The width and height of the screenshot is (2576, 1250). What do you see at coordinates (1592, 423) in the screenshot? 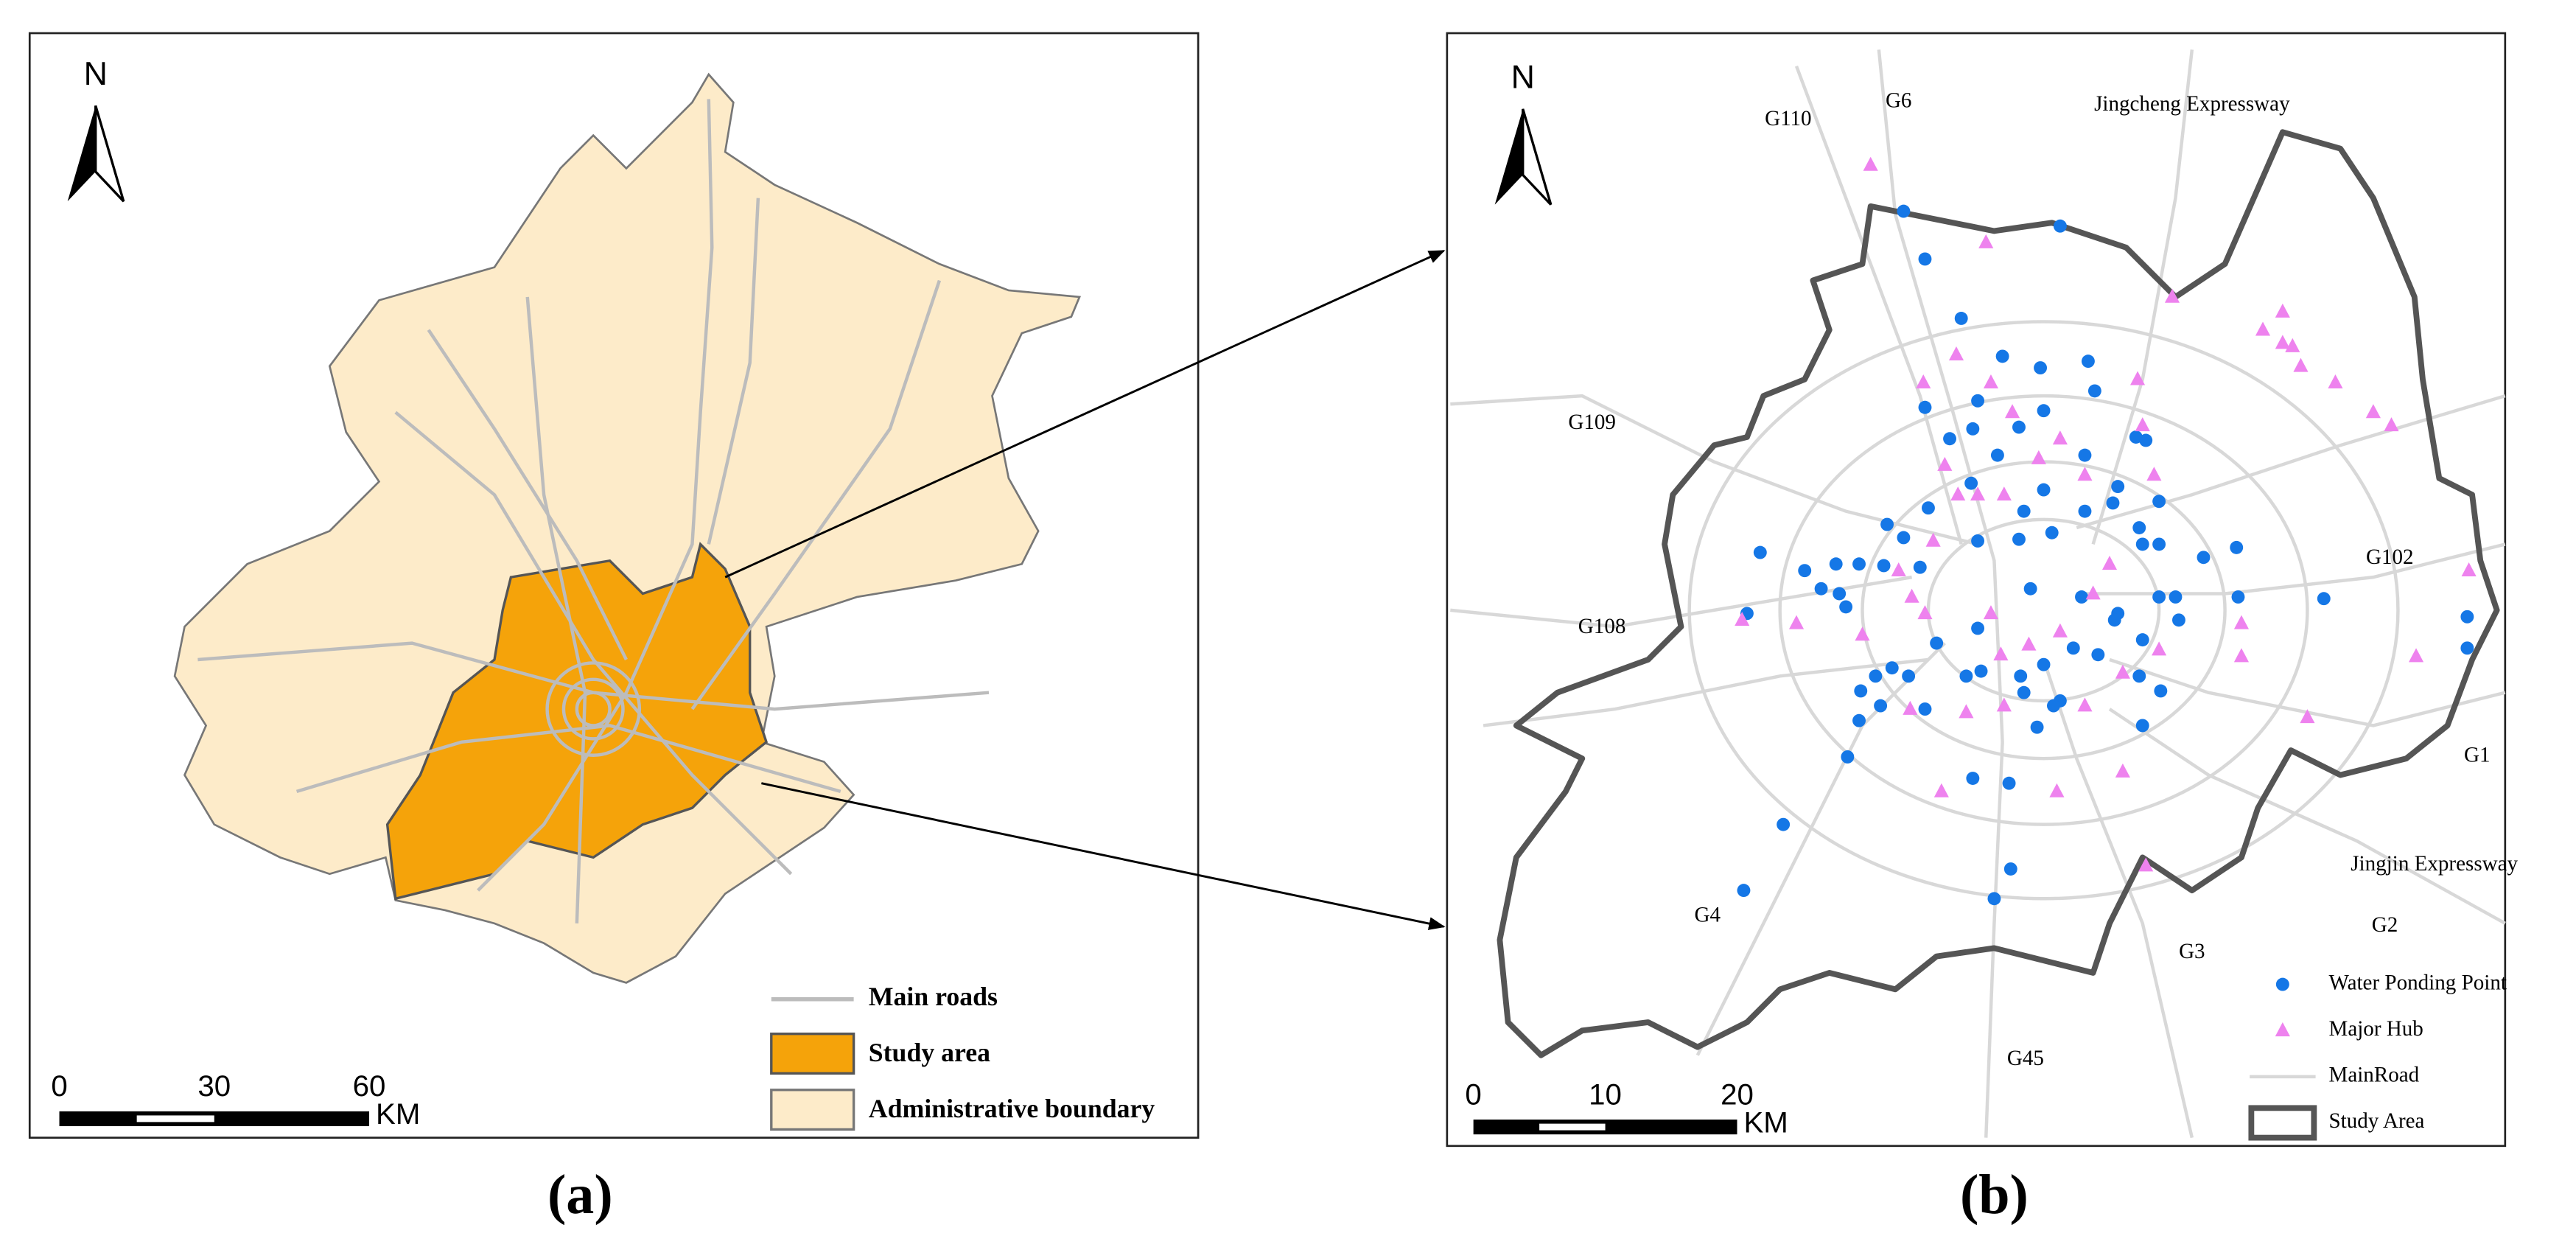
I see `road-label: G109` at bounding box center [1592, 423].